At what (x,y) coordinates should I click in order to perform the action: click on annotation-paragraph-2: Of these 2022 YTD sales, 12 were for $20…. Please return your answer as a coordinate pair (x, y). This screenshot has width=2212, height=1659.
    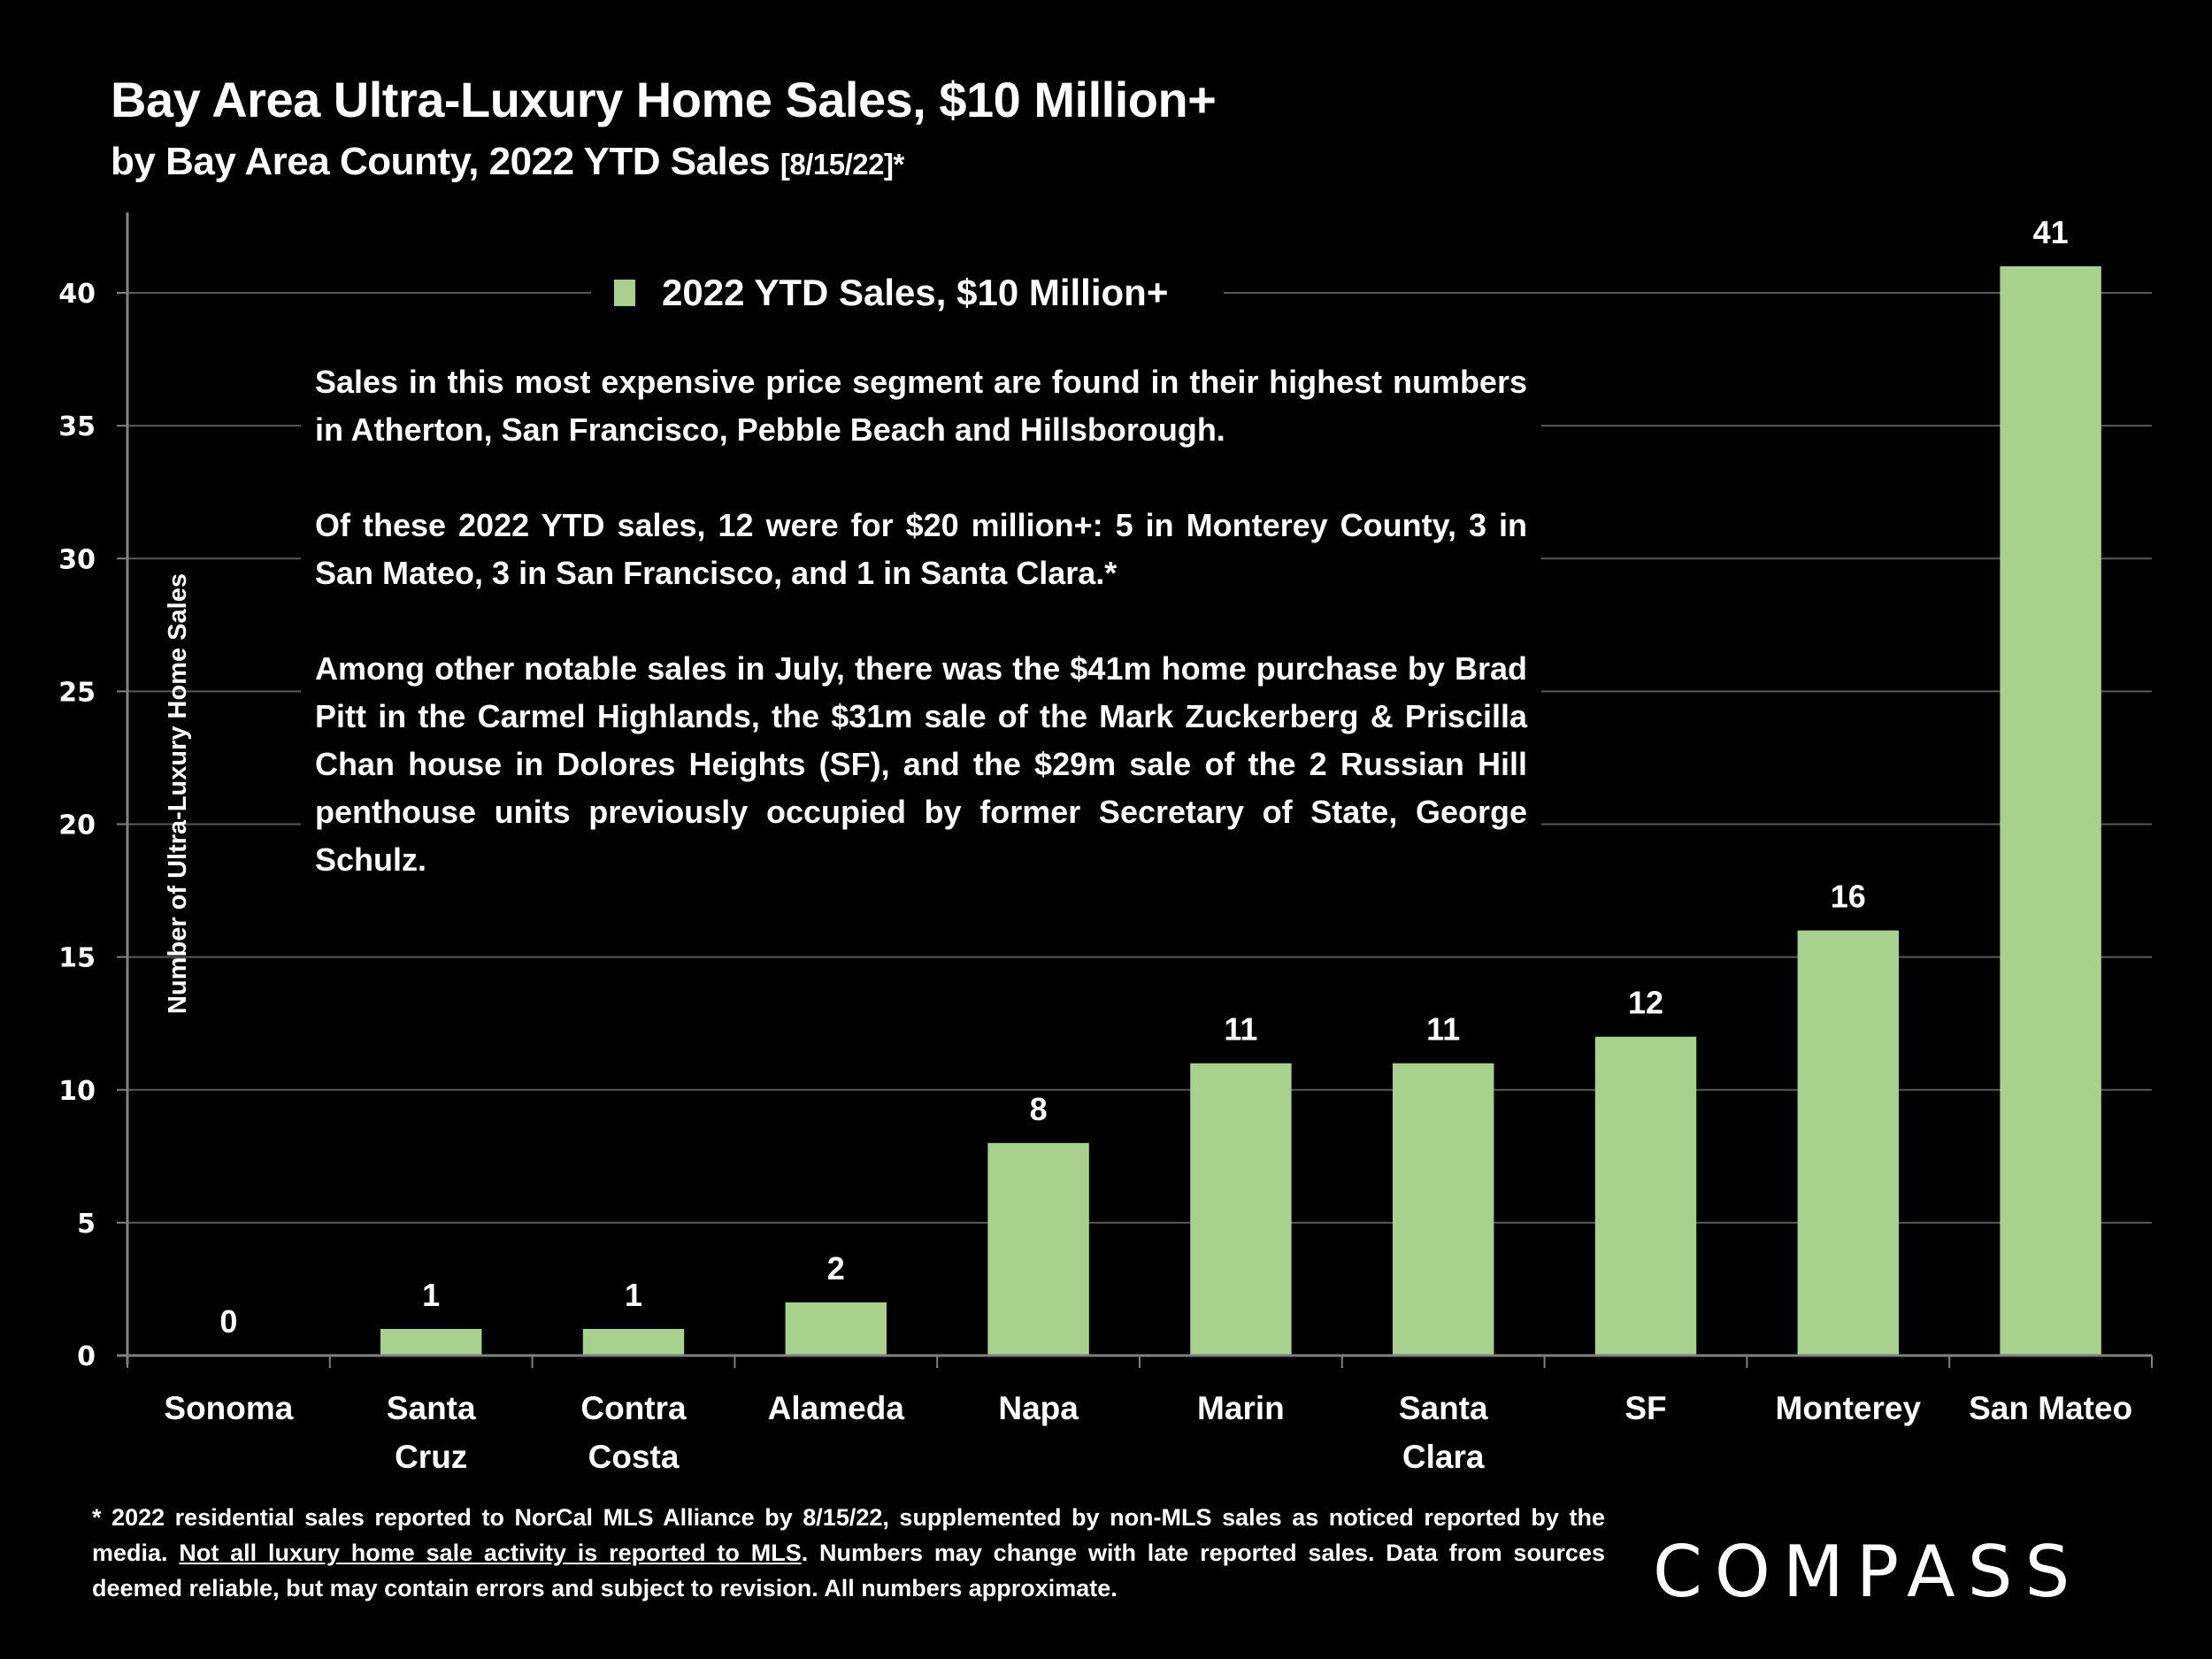
    Looking at the image, I should click on (921, 549).